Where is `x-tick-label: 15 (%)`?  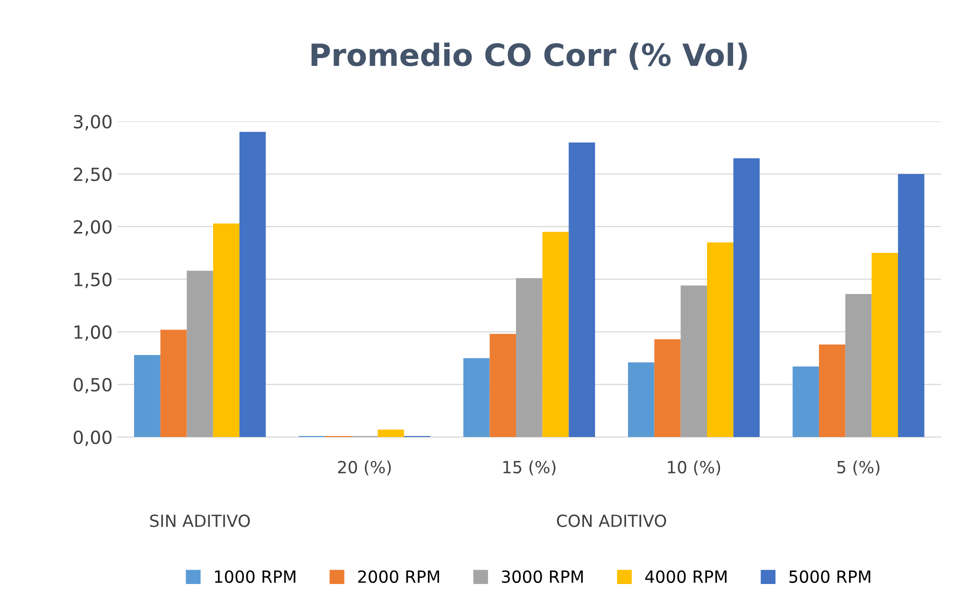
x-tick-label: 15 (%) is located at coordinates (529, 468).